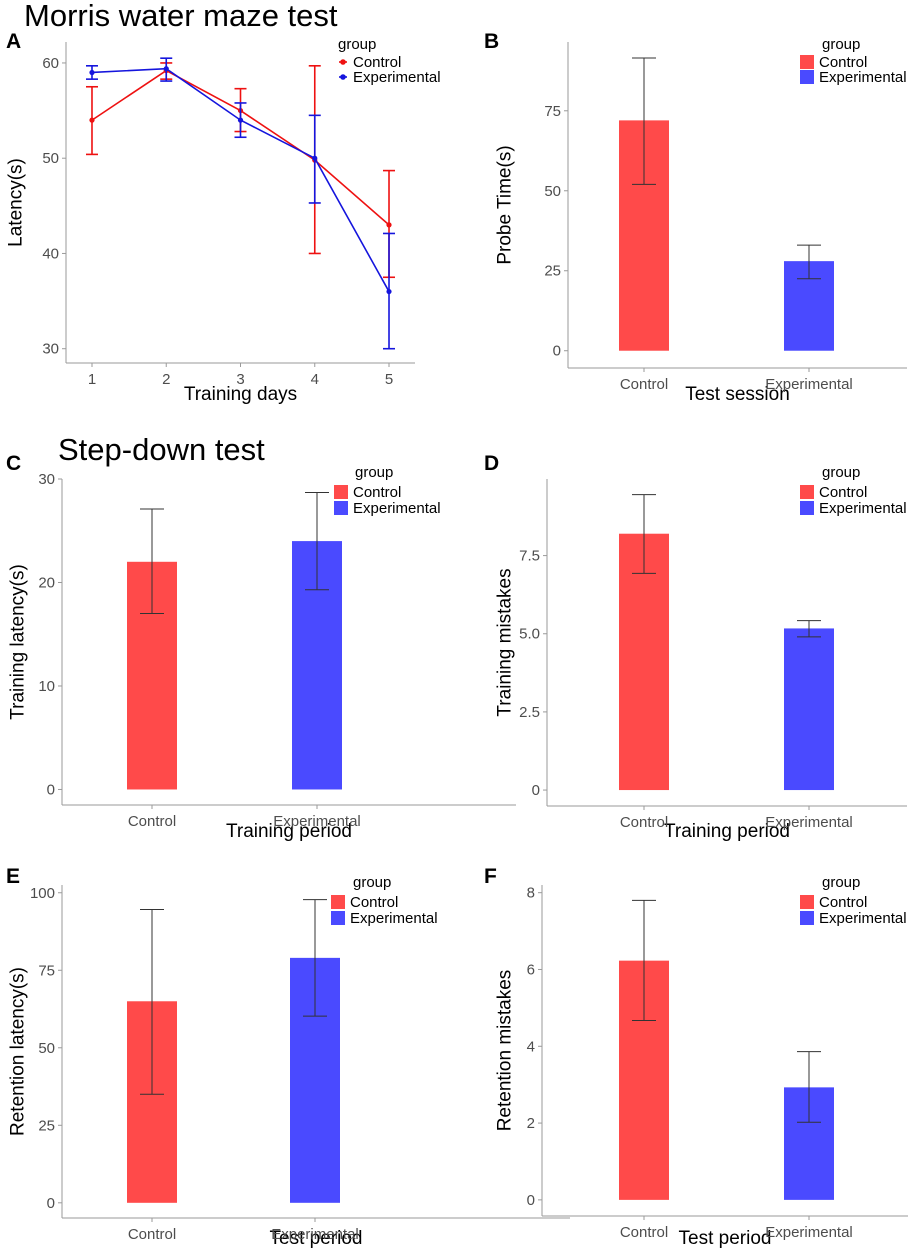 The image size is (913, 1252). What do you see at coordinates (240, 379) in the screenshot?
I see `x-tick-label: 3` at bounding box center [240, 379].